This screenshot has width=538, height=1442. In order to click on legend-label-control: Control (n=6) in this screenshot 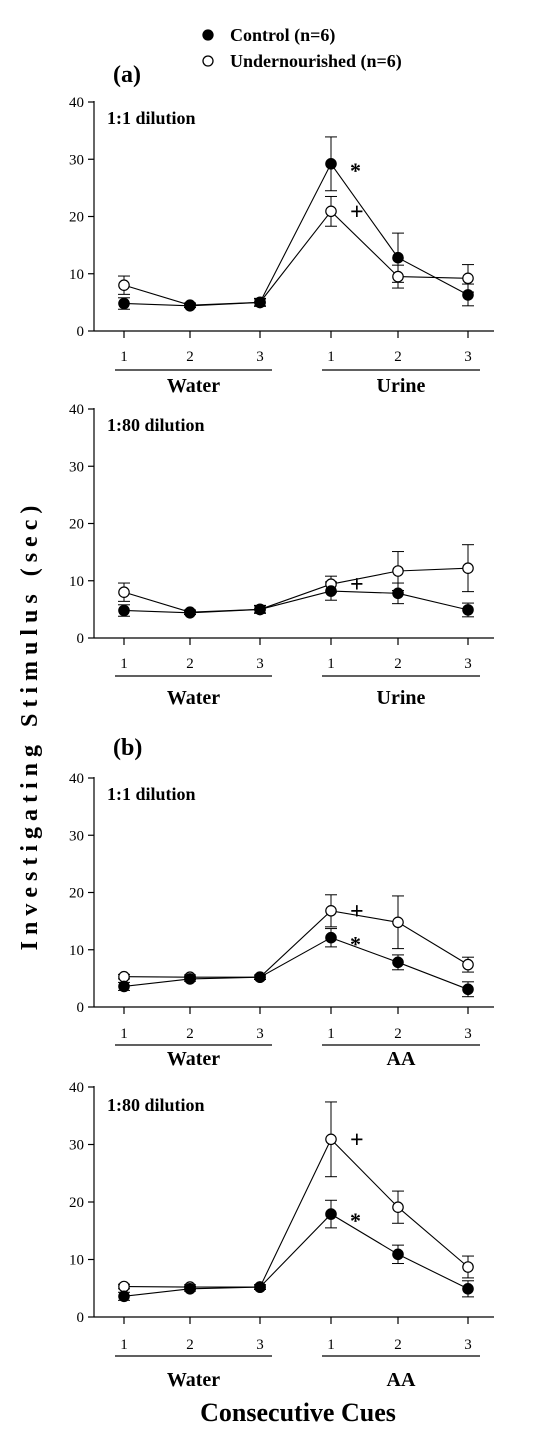, I will do `click(282, 35)`.